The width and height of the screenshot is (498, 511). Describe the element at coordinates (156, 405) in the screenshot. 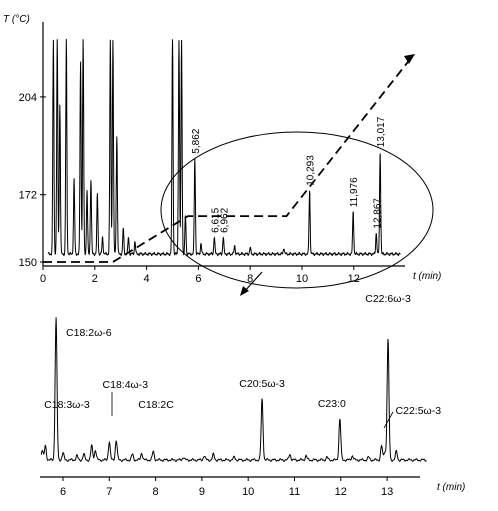

I see `lower-peak-label: C18:2C` at that location.